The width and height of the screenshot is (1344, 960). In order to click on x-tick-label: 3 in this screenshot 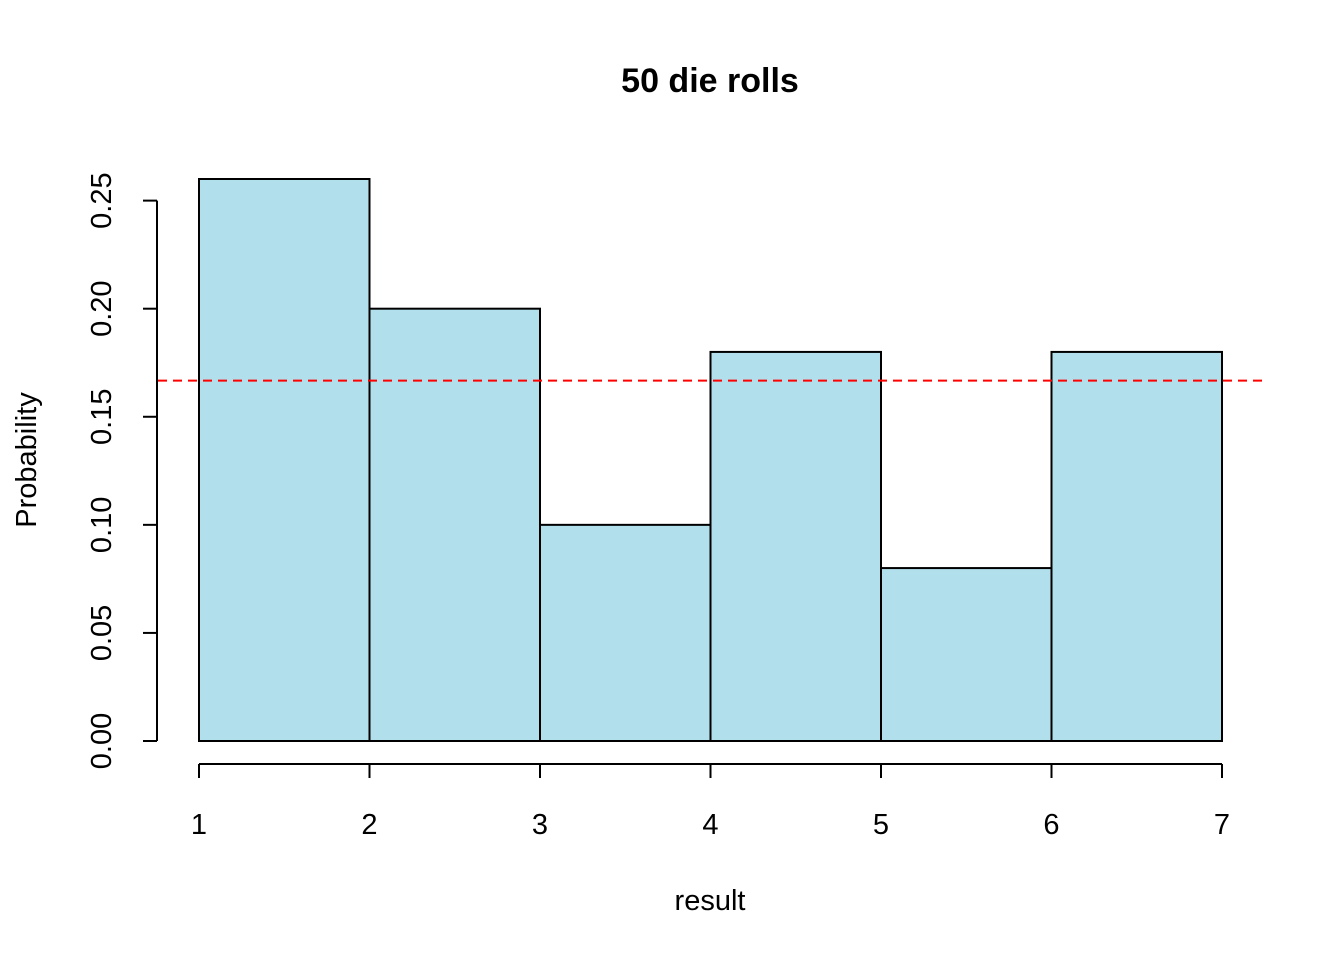, I will do `click(540, 825)`.